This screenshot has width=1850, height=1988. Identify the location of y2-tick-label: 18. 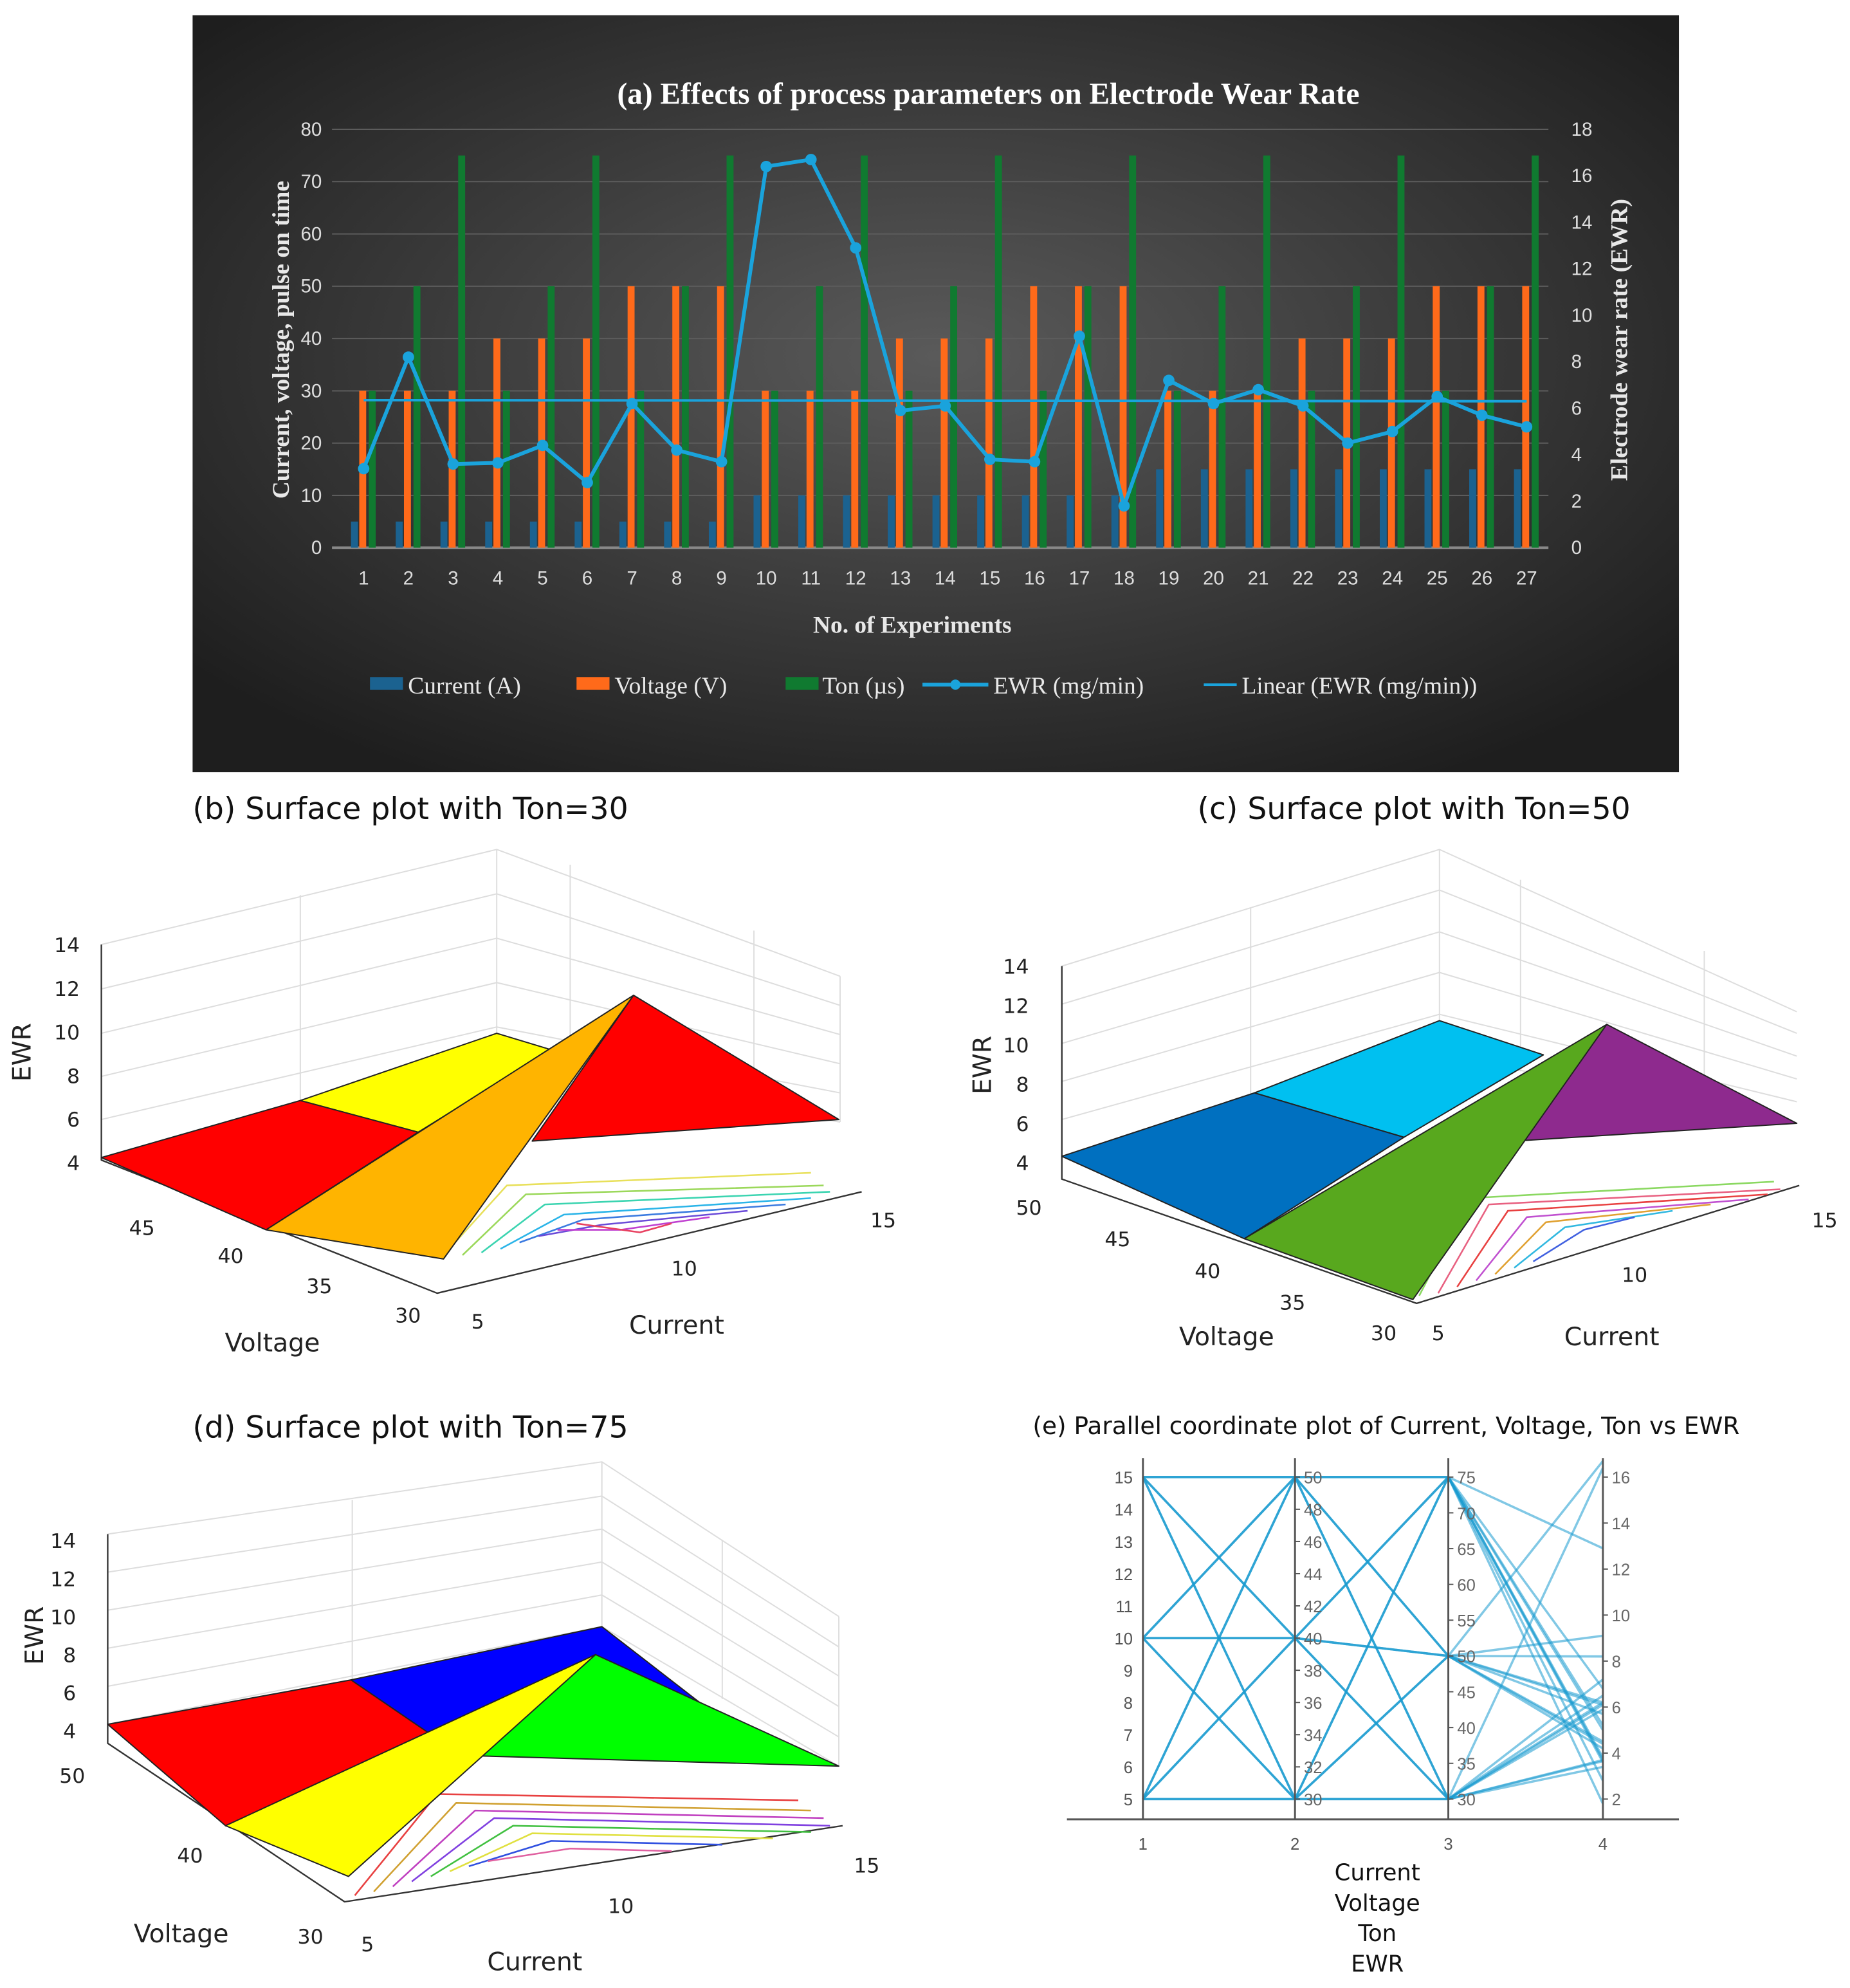
(1582, 129).